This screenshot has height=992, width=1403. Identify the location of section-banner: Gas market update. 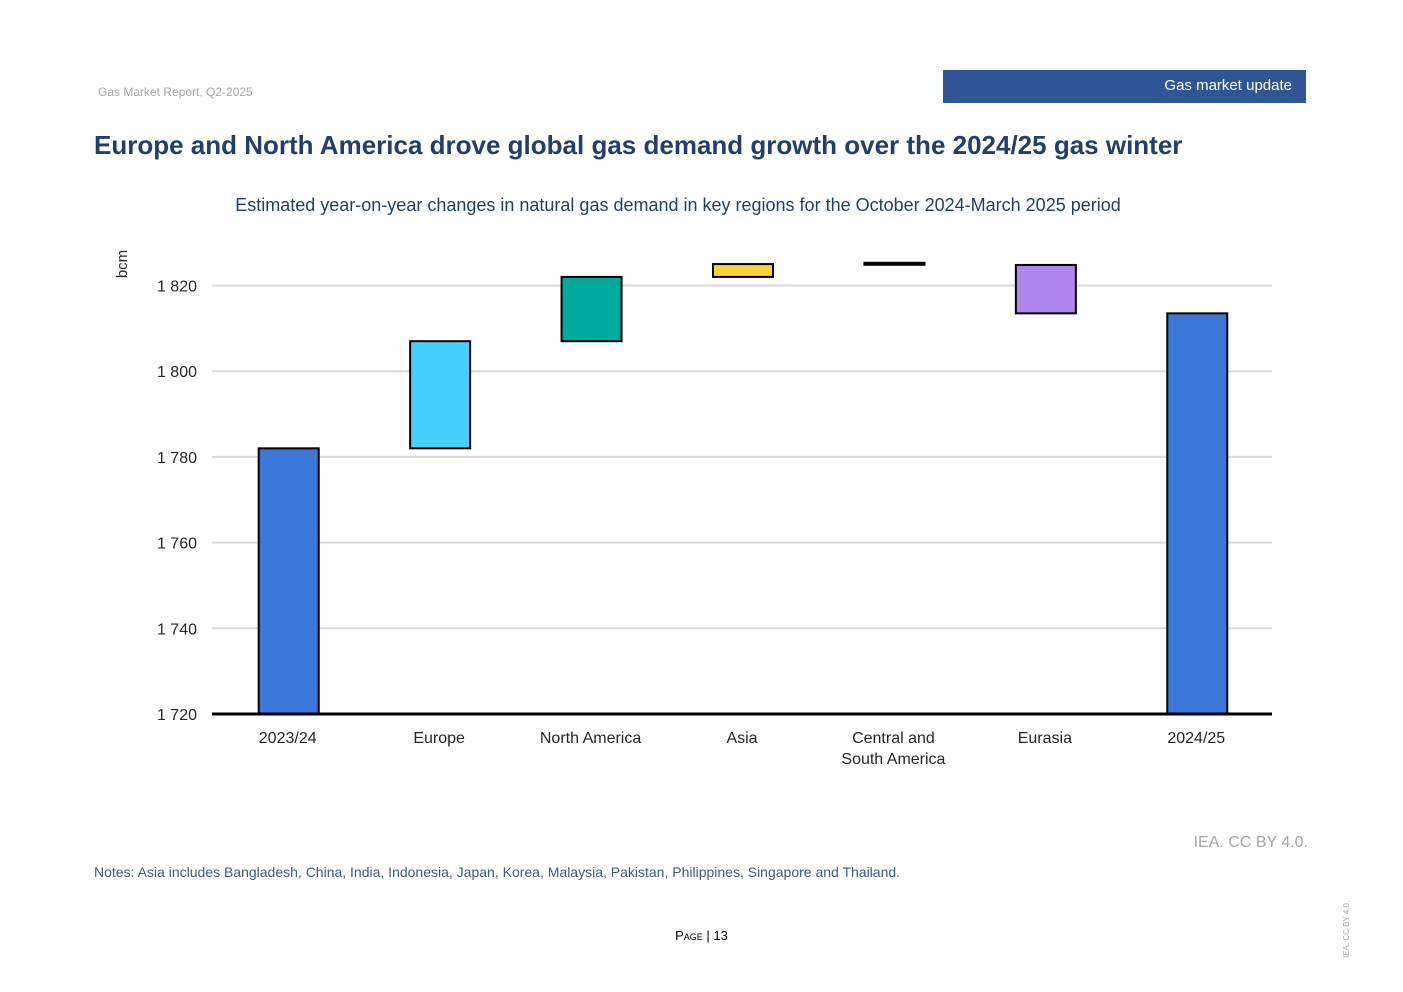
(1124, 86).